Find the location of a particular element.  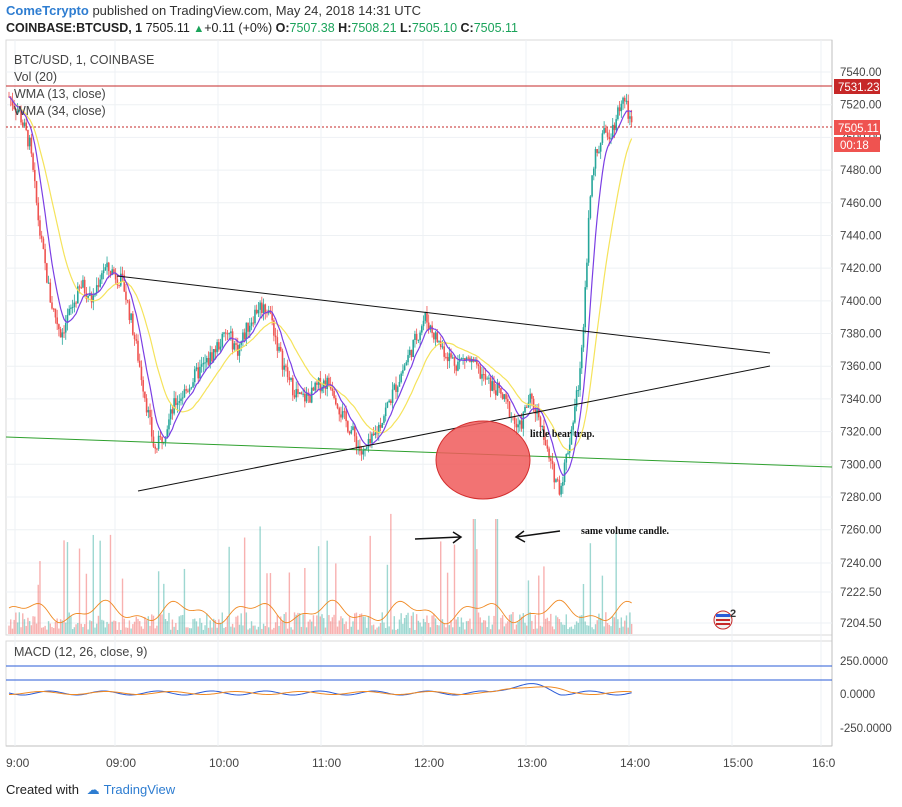

green-support-line is located at coordinates (419, 452).